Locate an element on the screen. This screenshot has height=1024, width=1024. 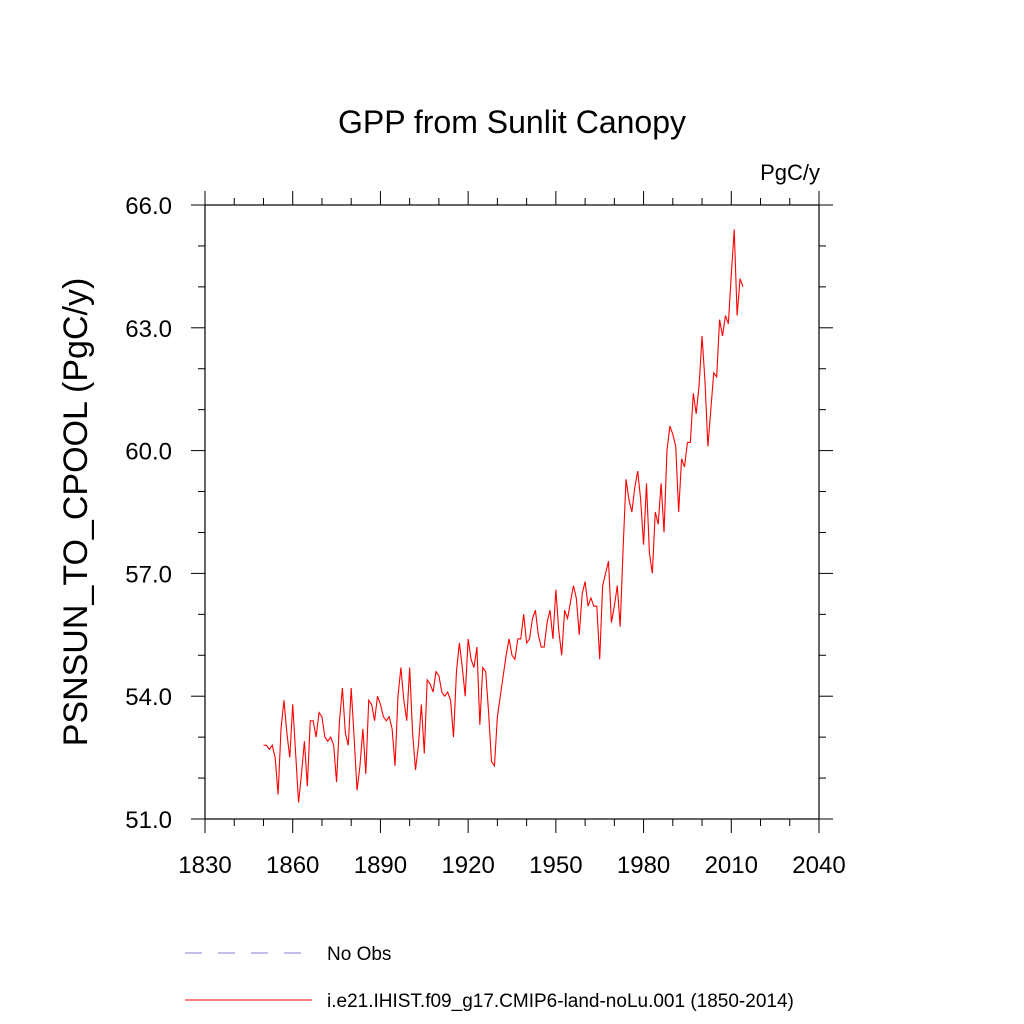
y-tick-label: 54.0 is located at coordinates (148, 697).